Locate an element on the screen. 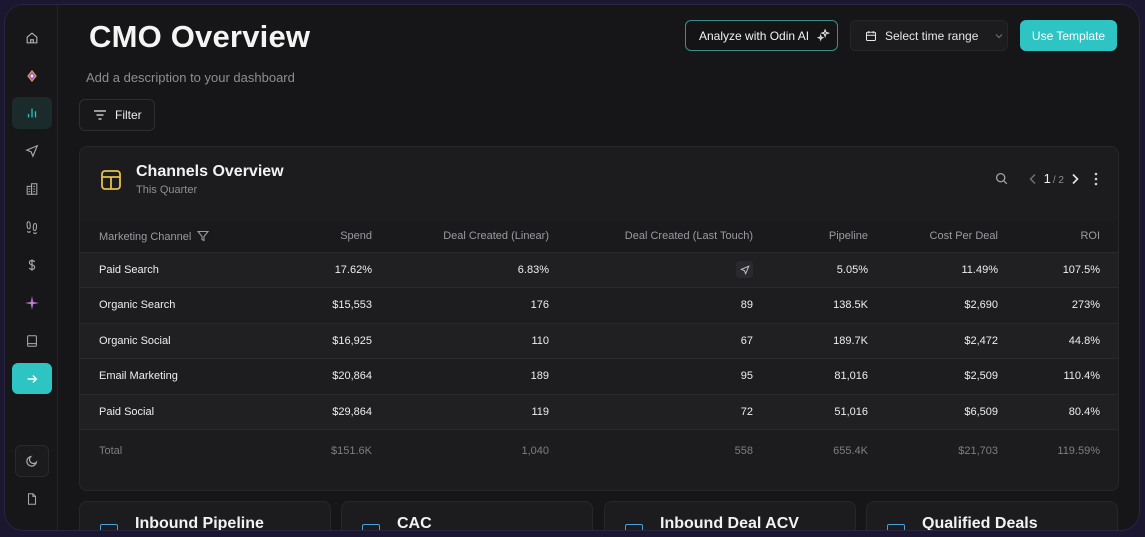 The width and height of the screenshot is (1145, 537). sidebar-item-campaigns is located at coordinates (32, 151).